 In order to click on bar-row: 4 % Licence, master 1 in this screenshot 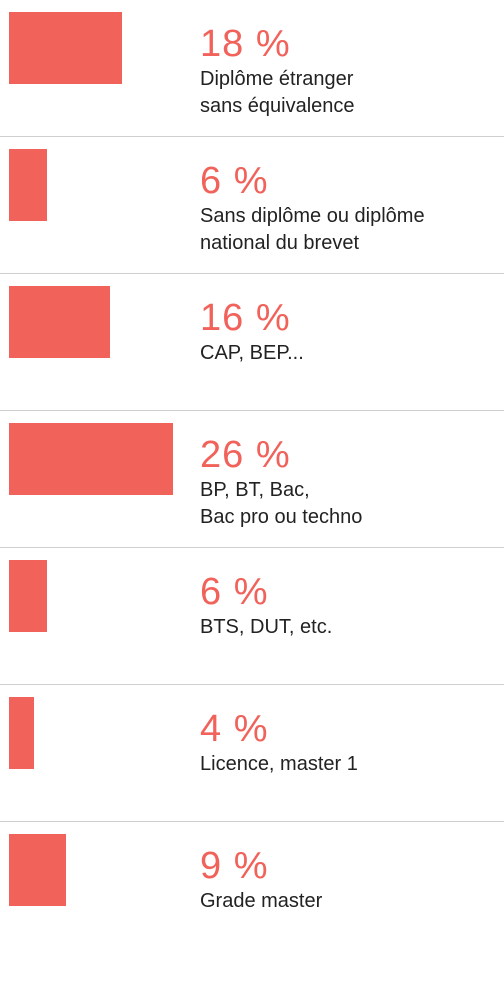, I will do `click(252, 753)`.